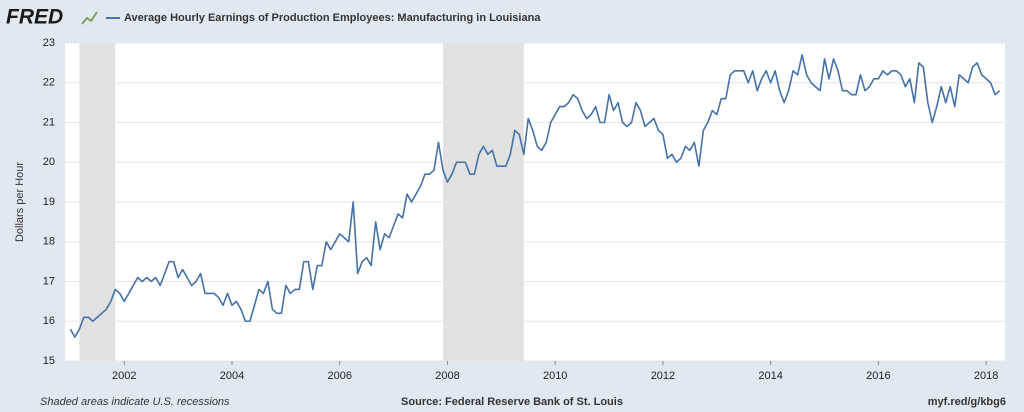 The width and height of the screenshot is (1024, 412). What do you see at coordinates (49, 242) in the screenshot?
I see `y-tick-label: 18` at bounding box center [49, 242].